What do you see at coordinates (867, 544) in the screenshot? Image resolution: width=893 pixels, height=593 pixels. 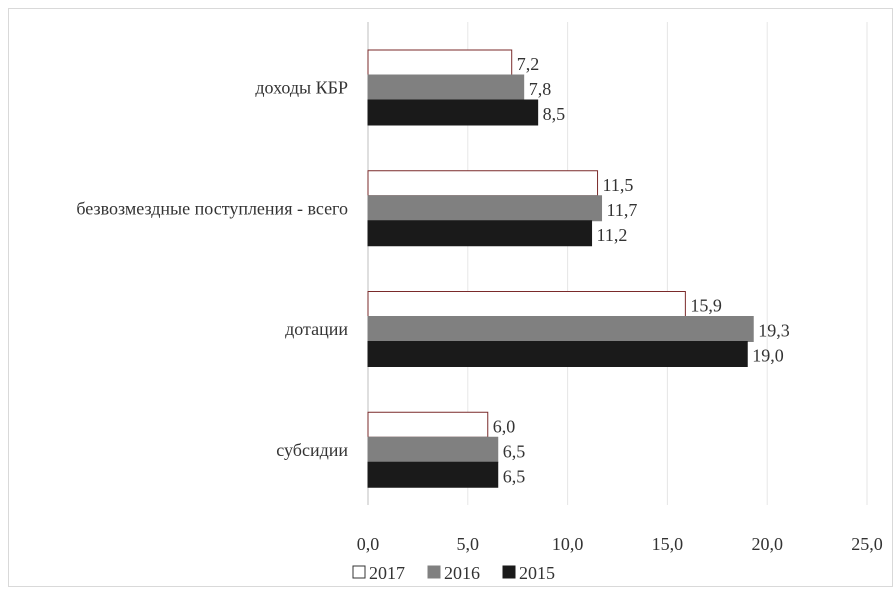 I see `x-tick-label: 25,0` at bounding box center [867, 544].